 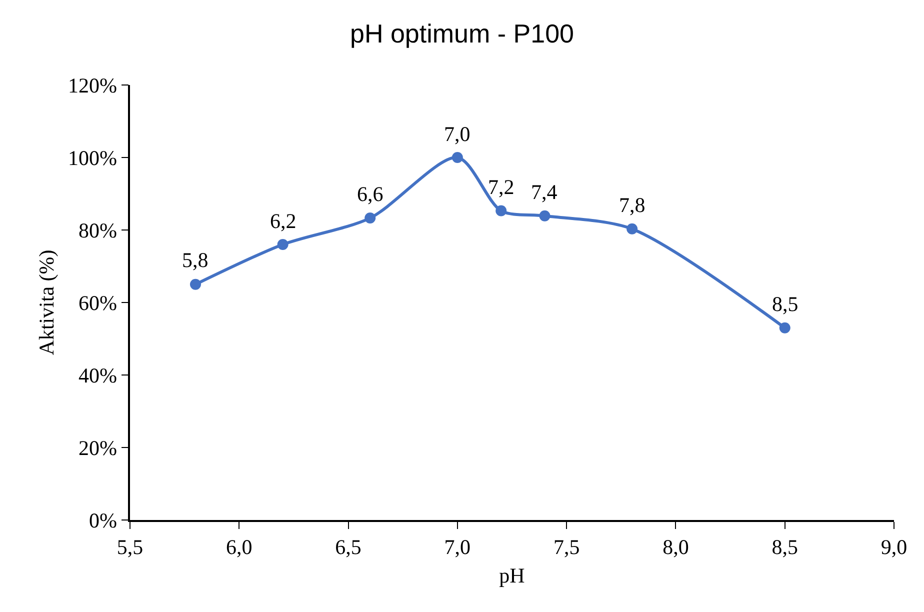 What do you see at coordinates (501, 187) in the screenshot?
I see `annotation: 7,2` at bounding box center [501, 187].